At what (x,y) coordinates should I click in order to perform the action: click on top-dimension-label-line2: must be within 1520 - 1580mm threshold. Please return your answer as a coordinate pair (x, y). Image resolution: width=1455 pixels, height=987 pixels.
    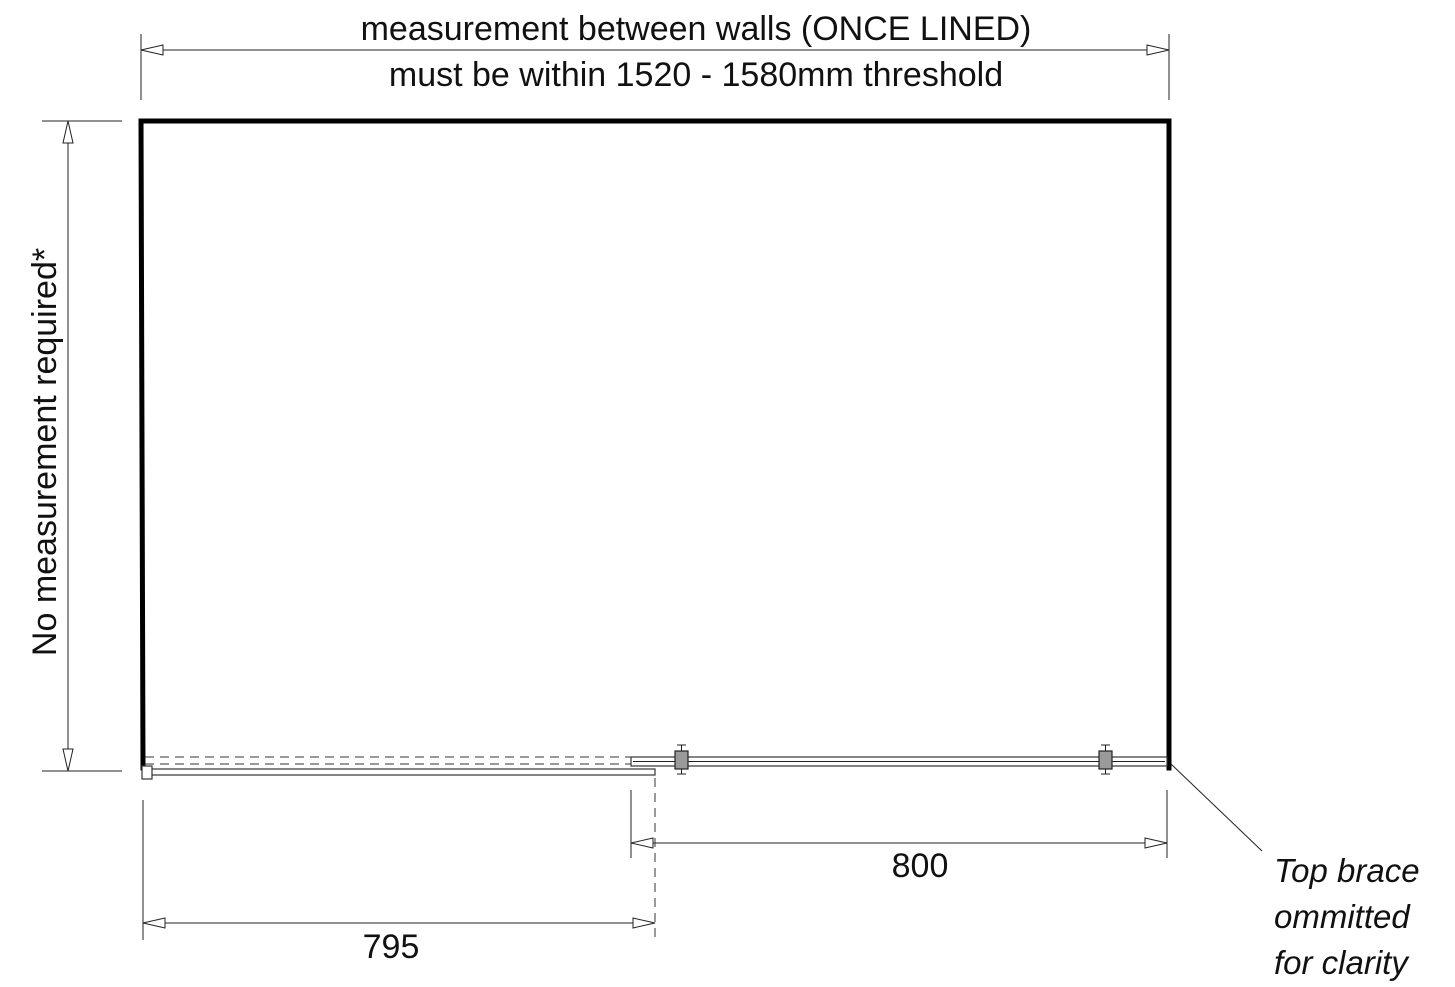
    Looking at the image, I should click on (696, 75).